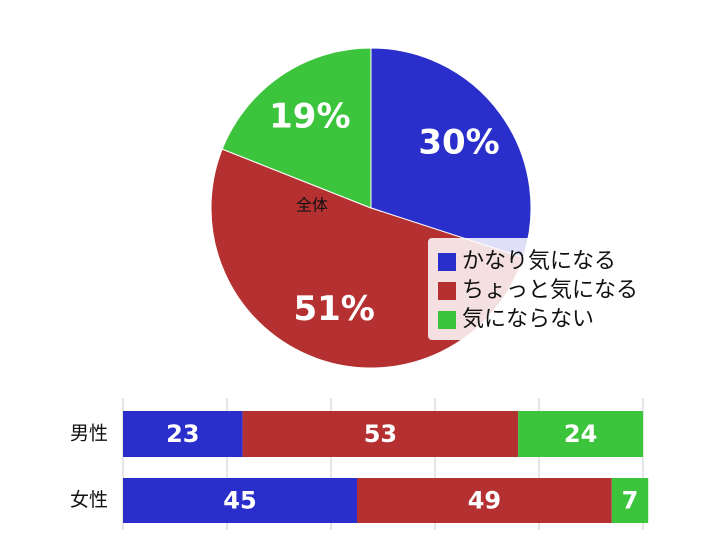 The width and height of the screenshot is (720, 540). Describe the element at coordinates (458, 143) in the screenshot. I see `slice-label: 30%` at that location.